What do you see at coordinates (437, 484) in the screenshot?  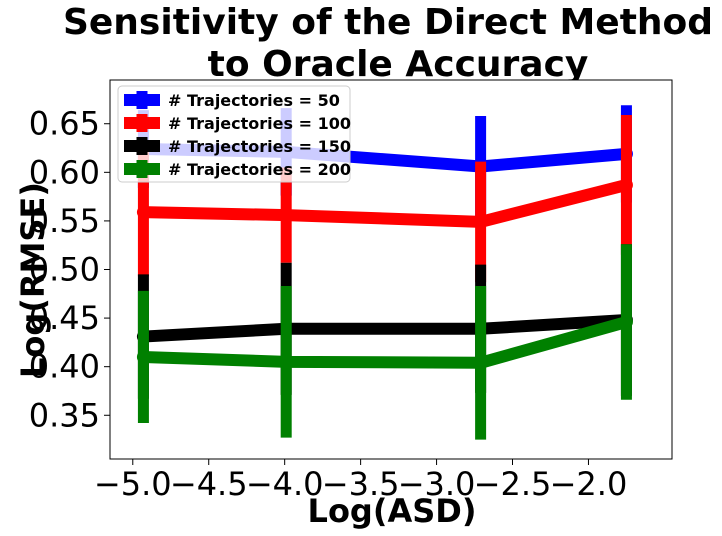 I see `x-tick-label: −3.0` at bounding box center [437, 484].